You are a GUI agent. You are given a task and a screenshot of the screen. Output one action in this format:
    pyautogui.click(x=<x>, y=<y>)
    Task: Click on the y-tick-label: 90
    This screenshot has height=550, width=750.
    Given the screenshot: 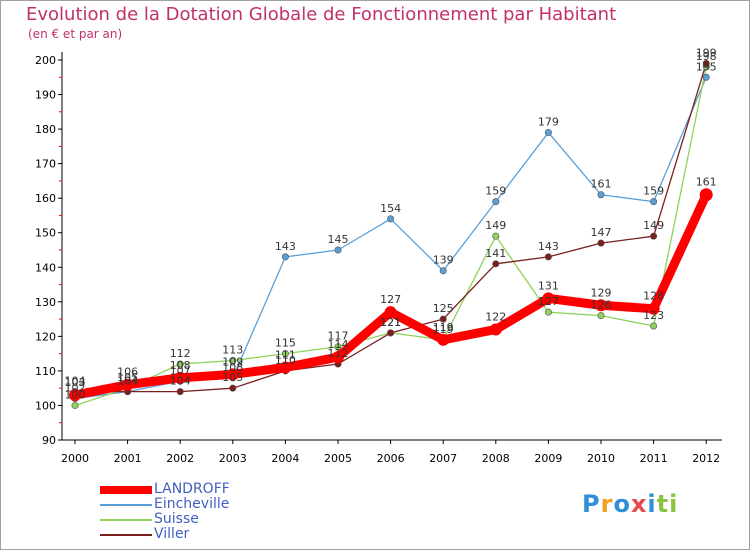 What is the action you would take?
    pyautogui.click(x=49, y=440)
    